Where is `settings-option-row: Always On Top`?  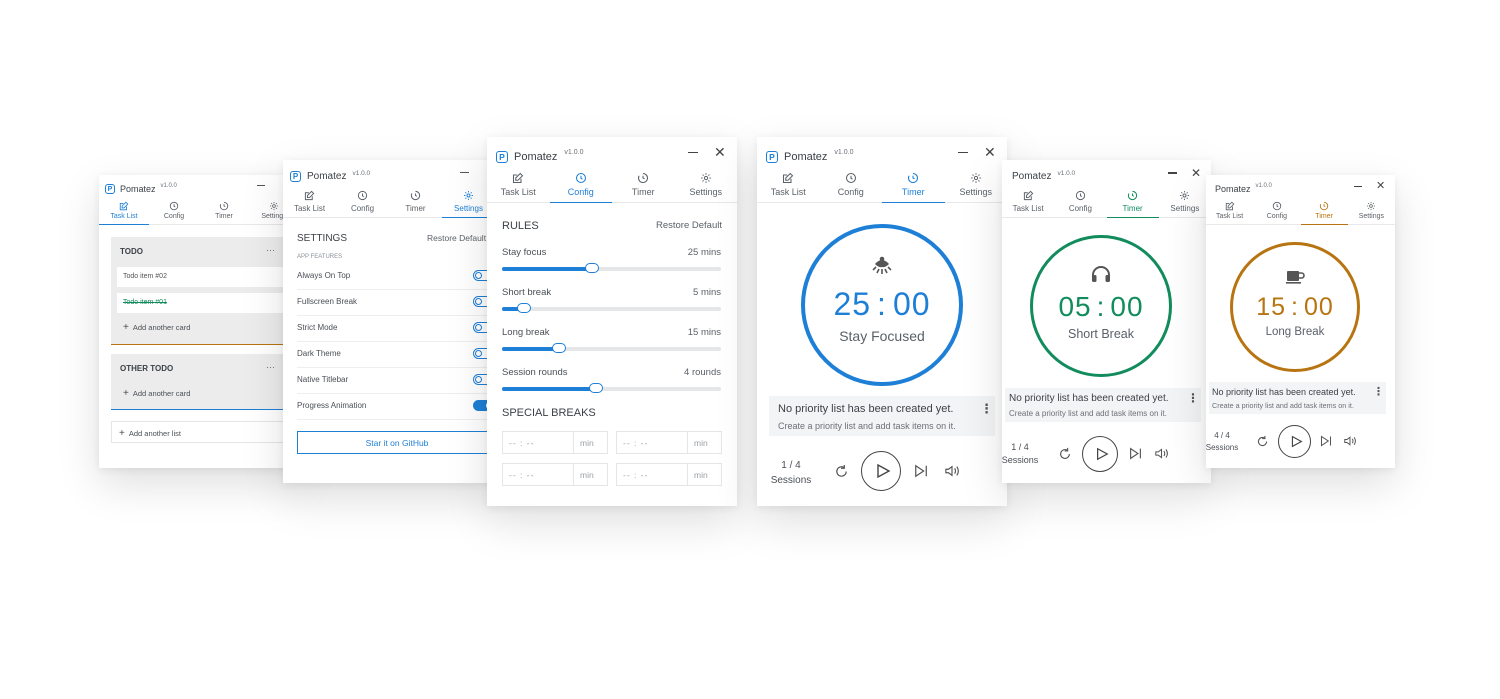 settings-option-row: Always On Top is located at coordinates (396, 280).